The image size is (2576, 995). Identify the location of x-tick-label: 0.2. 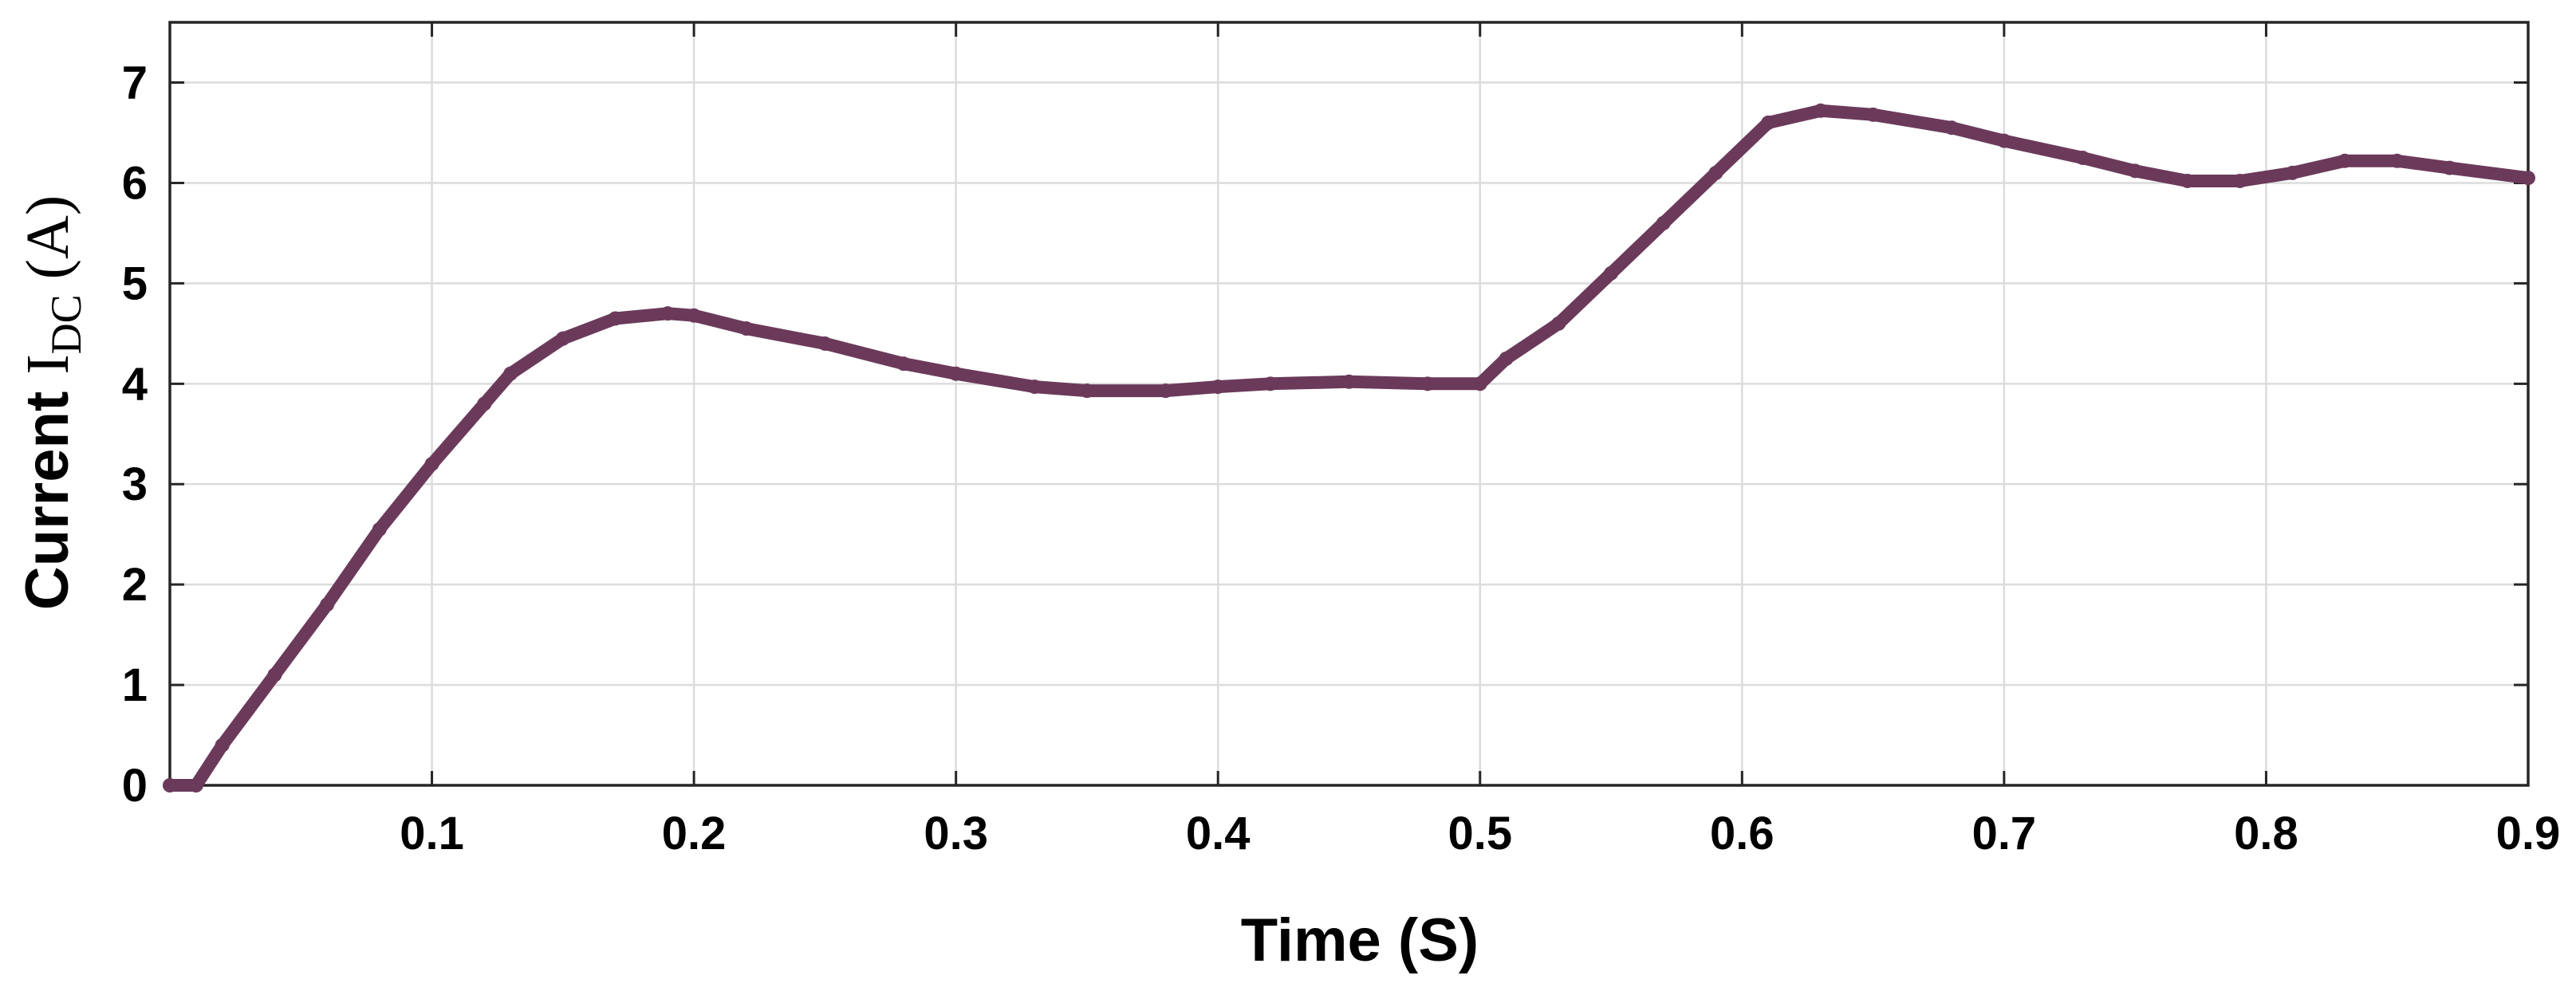
(694, 834).